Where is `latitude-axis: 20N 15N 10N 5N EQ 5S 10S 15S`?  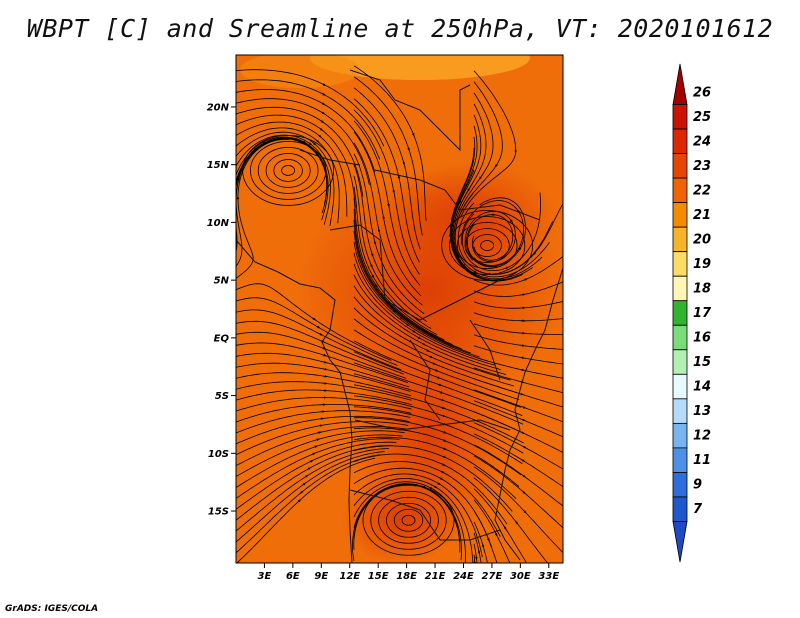
latitude-axis: 20N 15N 10N 5N EQ 5S 10S 15S is located at coordinates (221, 310).